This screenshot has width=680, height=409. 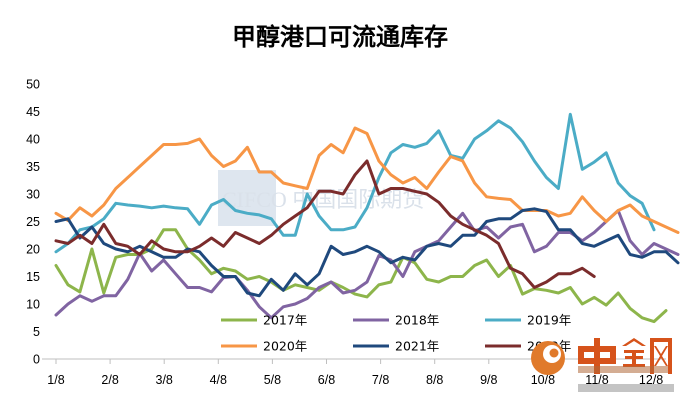 I want to click on y-tick-label: 0, so click(x=36, y=360).